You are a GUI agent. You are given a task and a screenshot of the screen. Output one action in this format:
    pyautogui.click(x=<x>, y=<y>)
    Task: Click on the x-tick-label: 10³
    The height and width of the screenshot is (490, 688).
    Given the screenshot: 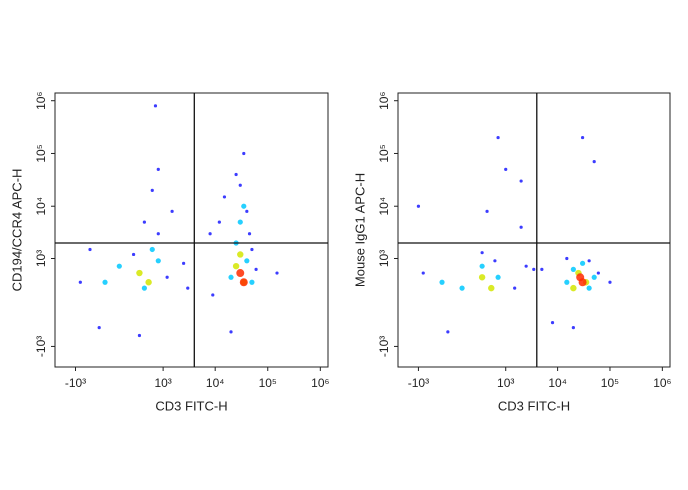 What is the action you would take?
    pyautogui.click(x=162, y=383)
    